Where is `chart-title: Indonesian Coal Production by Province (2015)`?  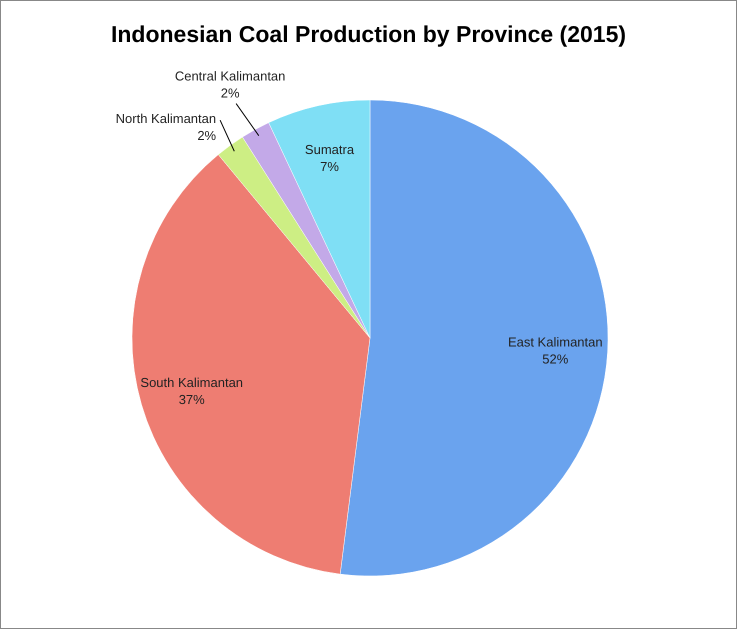
chart-title: Indonesian Coal Production by Province (2015) is located at coordinates (368, 34).